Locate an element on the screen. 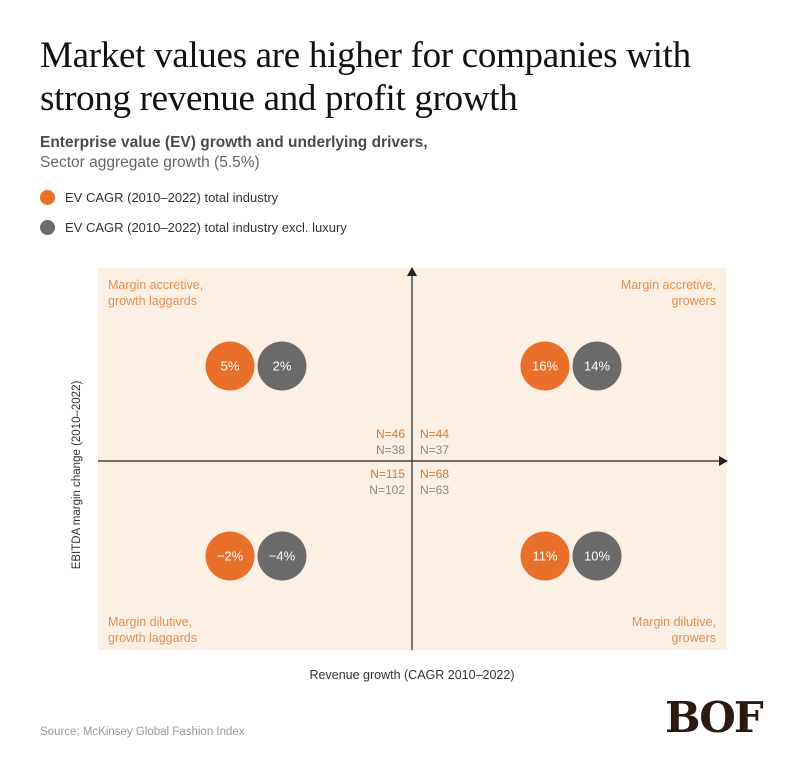 This screenshot has width=800, height=773. bubble-value-top-left-series-1: 5% is located at coordinates (230, 366).